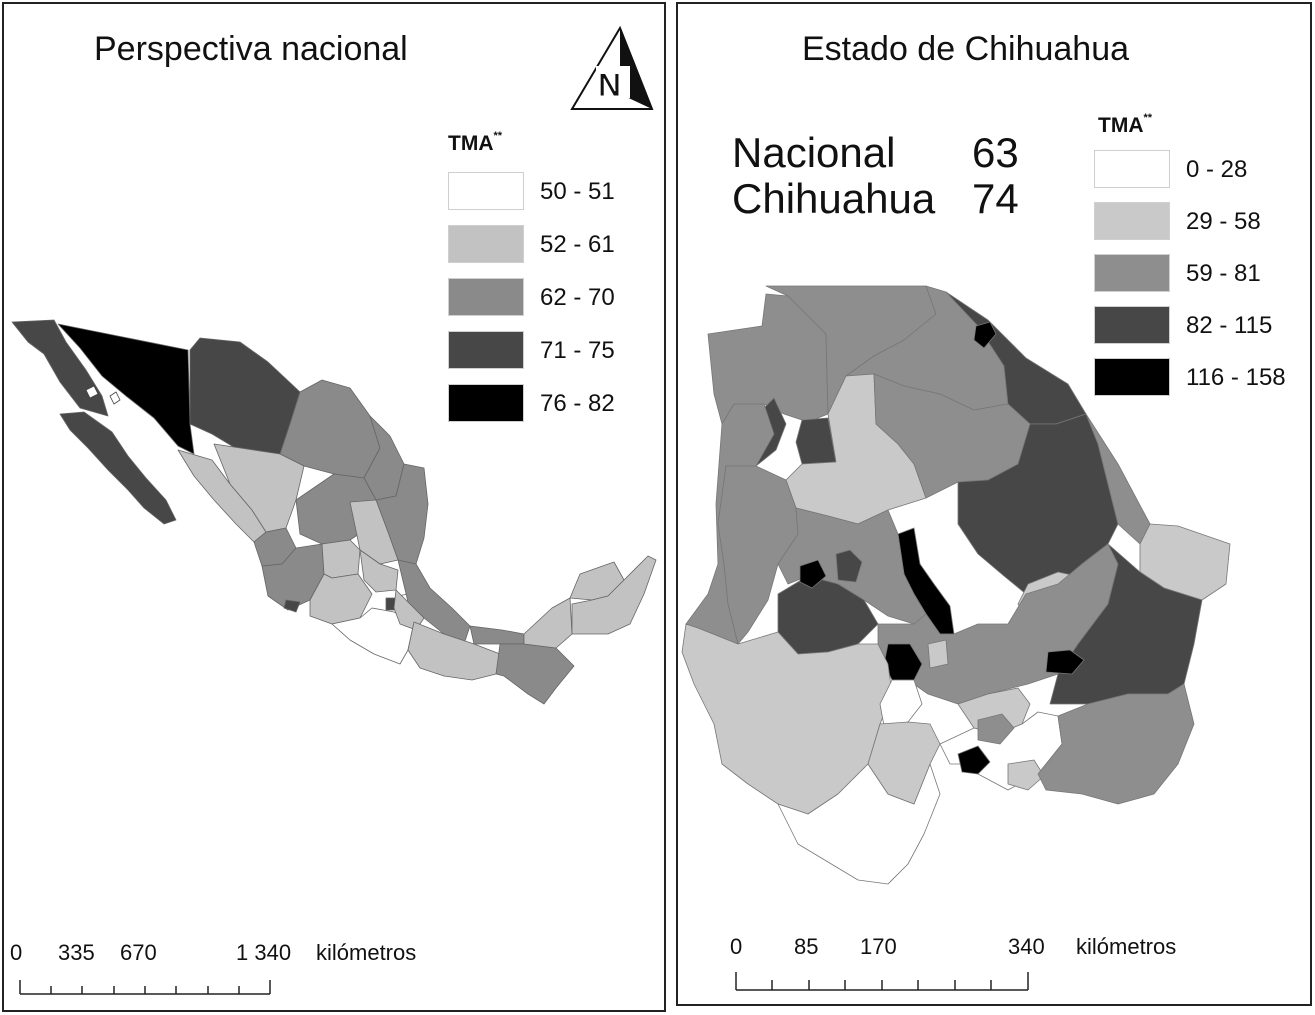  Describe the element at coordinates (577, 297) in the screenshot. I see `legend-class-label: 62 - 70` at that location.